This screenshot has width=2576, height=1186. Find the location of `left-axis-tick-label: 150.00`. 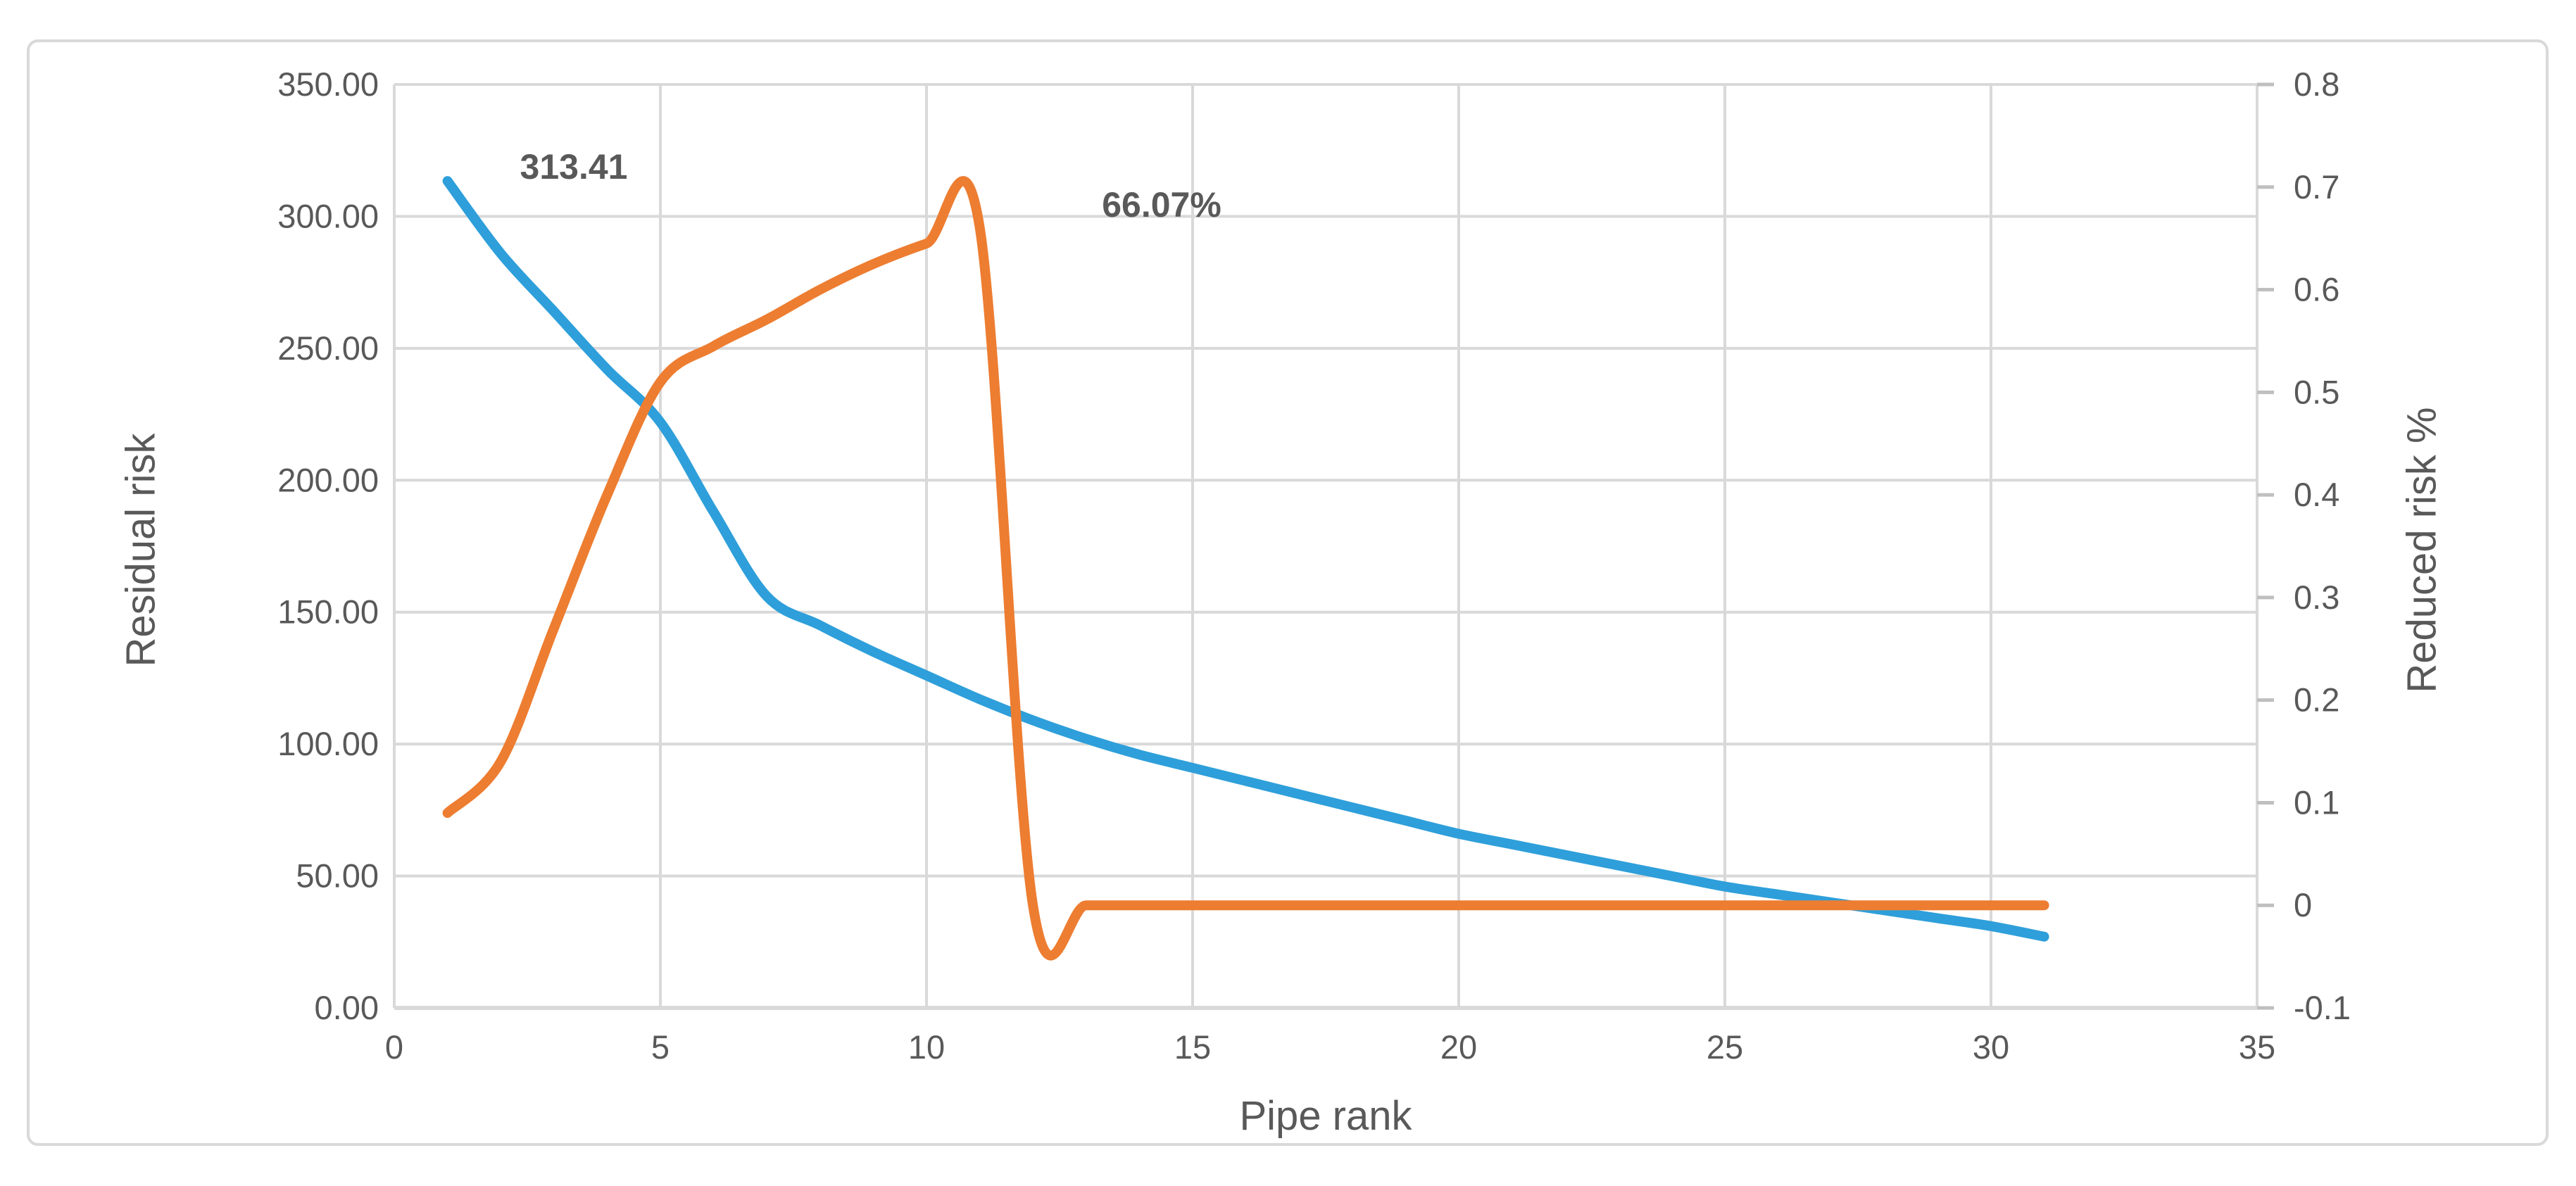

left-axis-tick-label: 150.00 is located at coordinates (328, 612).